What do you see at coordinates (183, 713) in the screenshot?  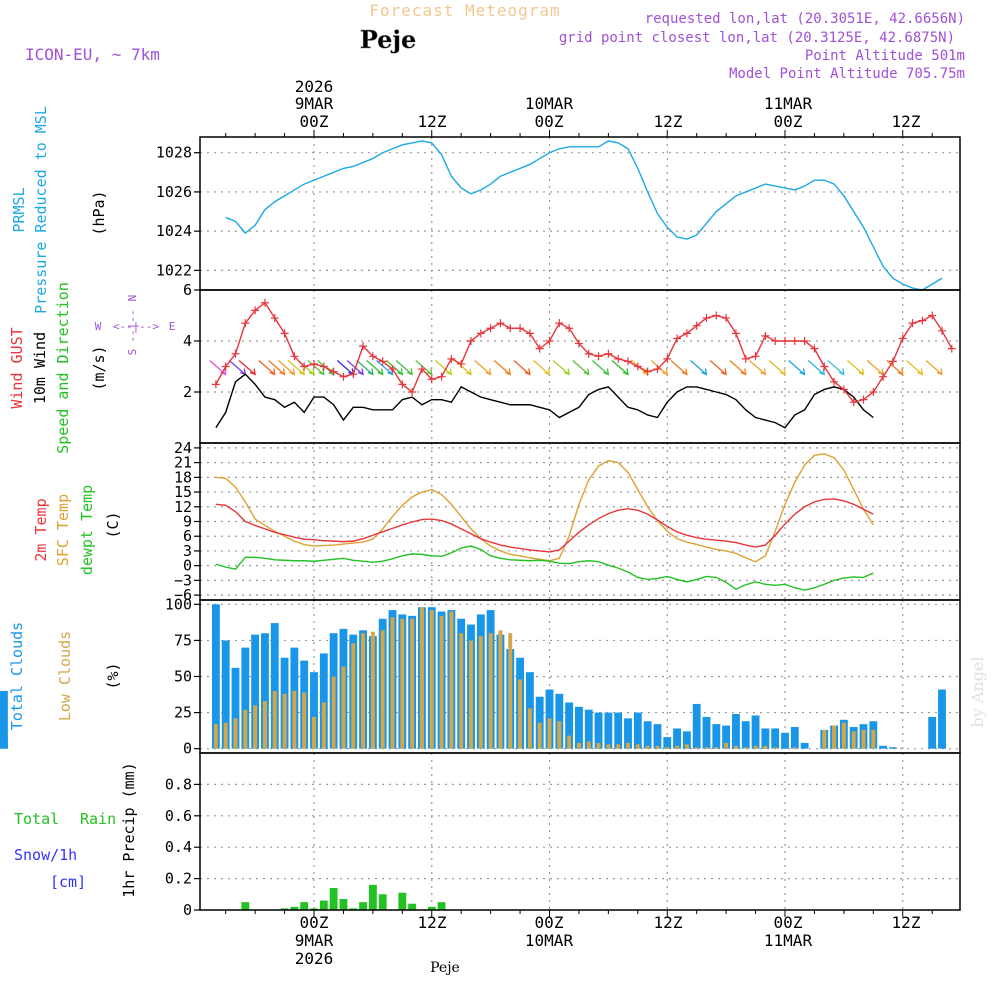 I see `y-tick-label-p3: 25` at bounding box center [183, 713].